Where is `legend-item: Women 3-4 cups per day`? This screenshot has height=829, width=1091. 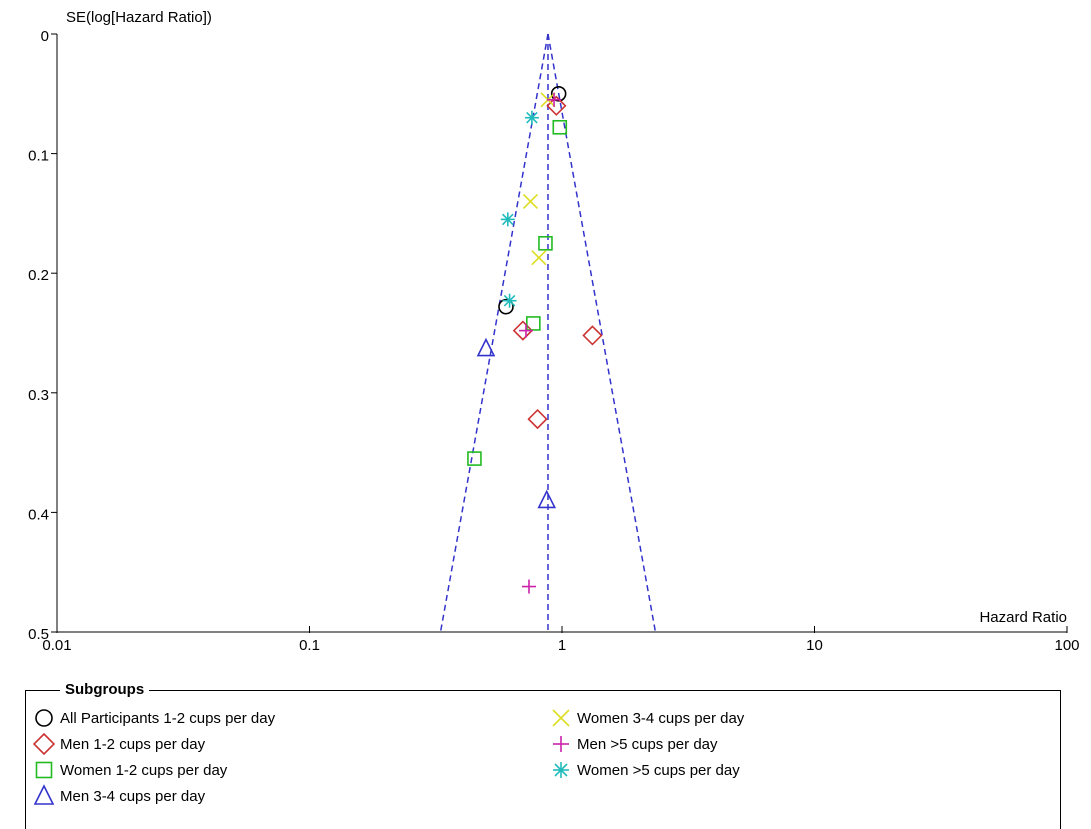
legend-item: Women 3-4 cups per day is located at coordinates (646, 718).